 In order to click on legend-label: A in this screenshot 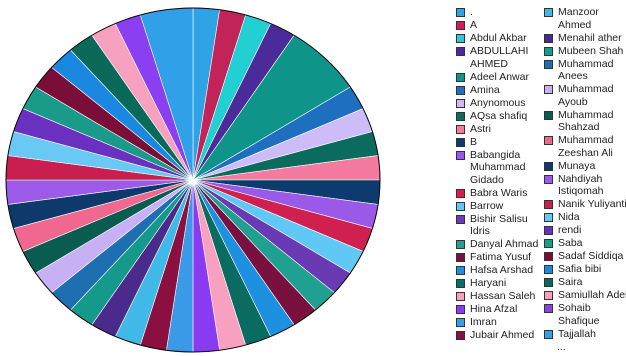, I will do `click(474, 25)`.